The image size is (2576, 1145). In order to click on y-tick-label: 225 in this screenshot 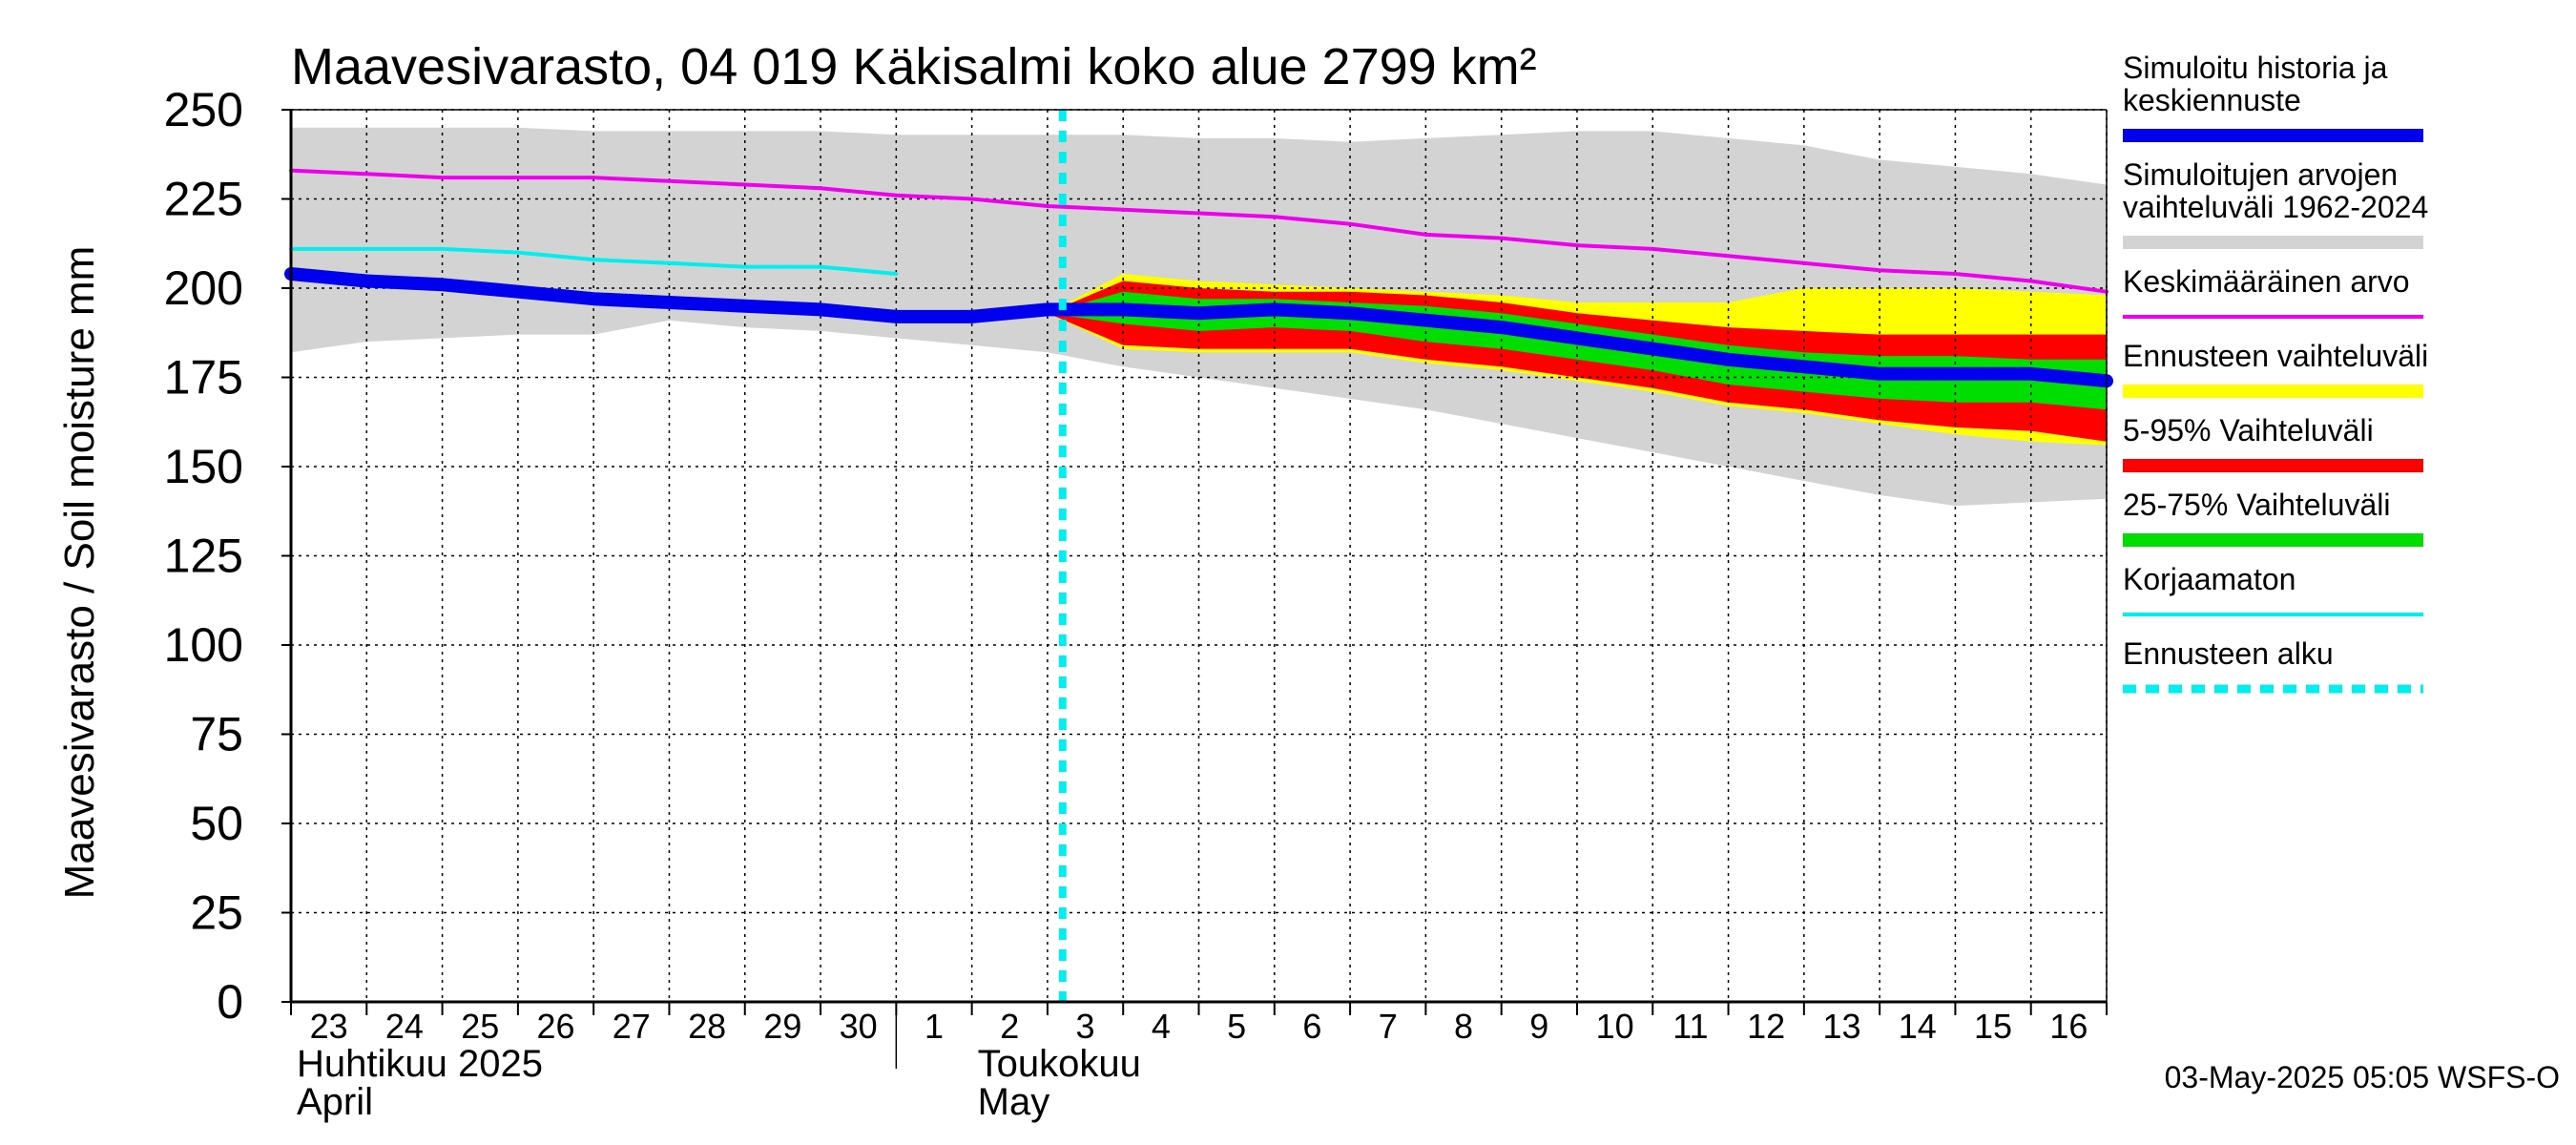, I will do `click(203, 199)`.